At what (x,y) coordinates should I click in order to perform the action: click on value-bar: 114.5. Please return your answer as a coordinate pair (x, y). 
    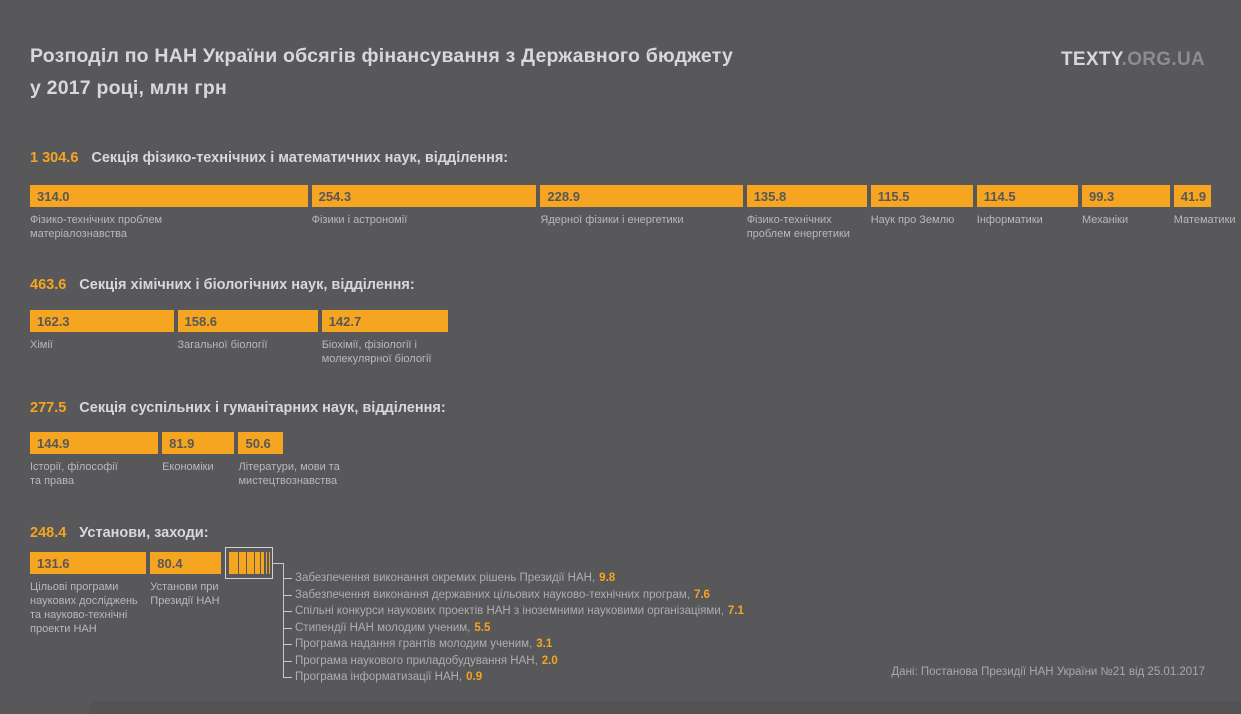
    Looking at the image, I should click on (1027, 196).